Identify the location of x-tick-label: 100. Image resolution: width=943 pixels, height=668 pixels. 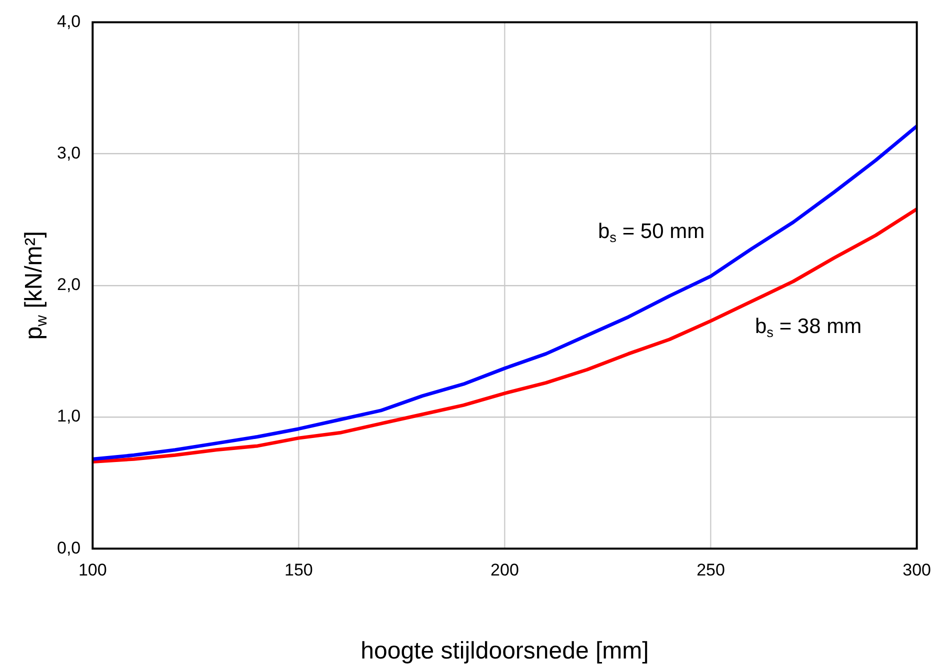
(92, 570).